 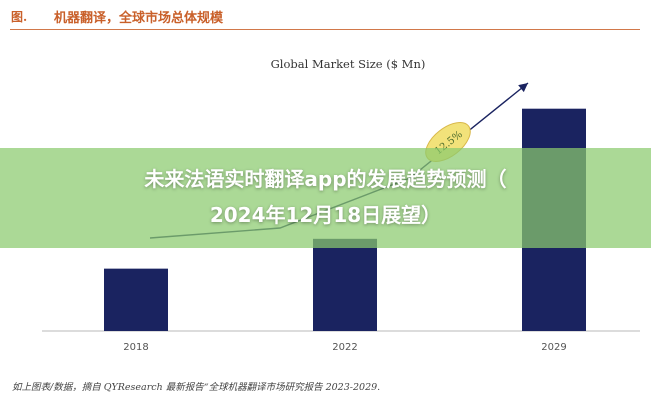 I want to click on x-tick-label-2018: 2018, so click(x=135, y=347).